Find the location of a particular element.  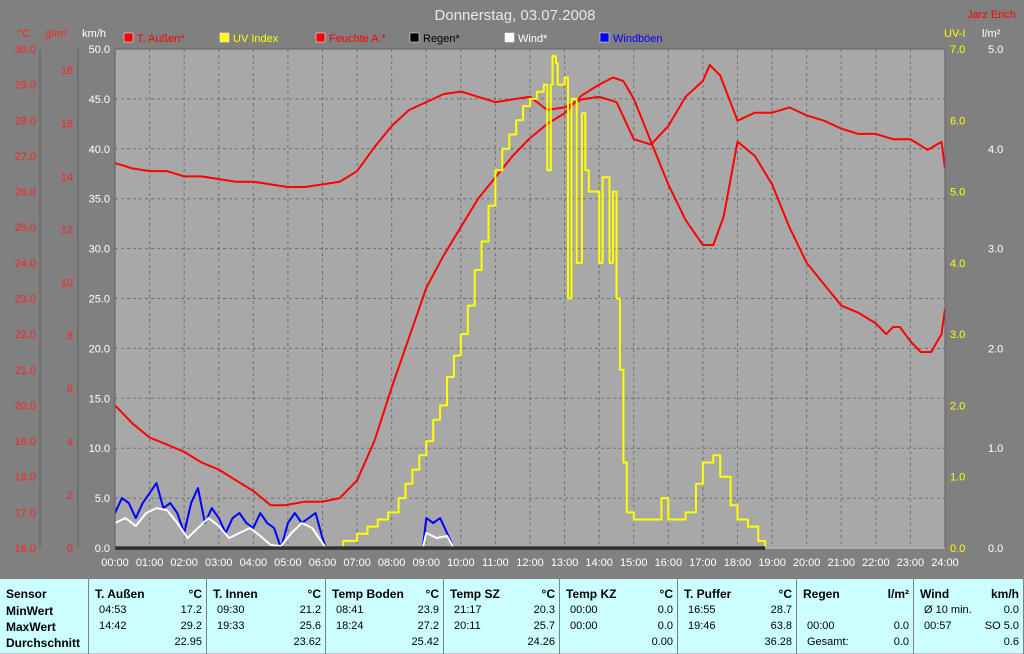

cell-time: 19:33 is located at coordinates (231, 626).